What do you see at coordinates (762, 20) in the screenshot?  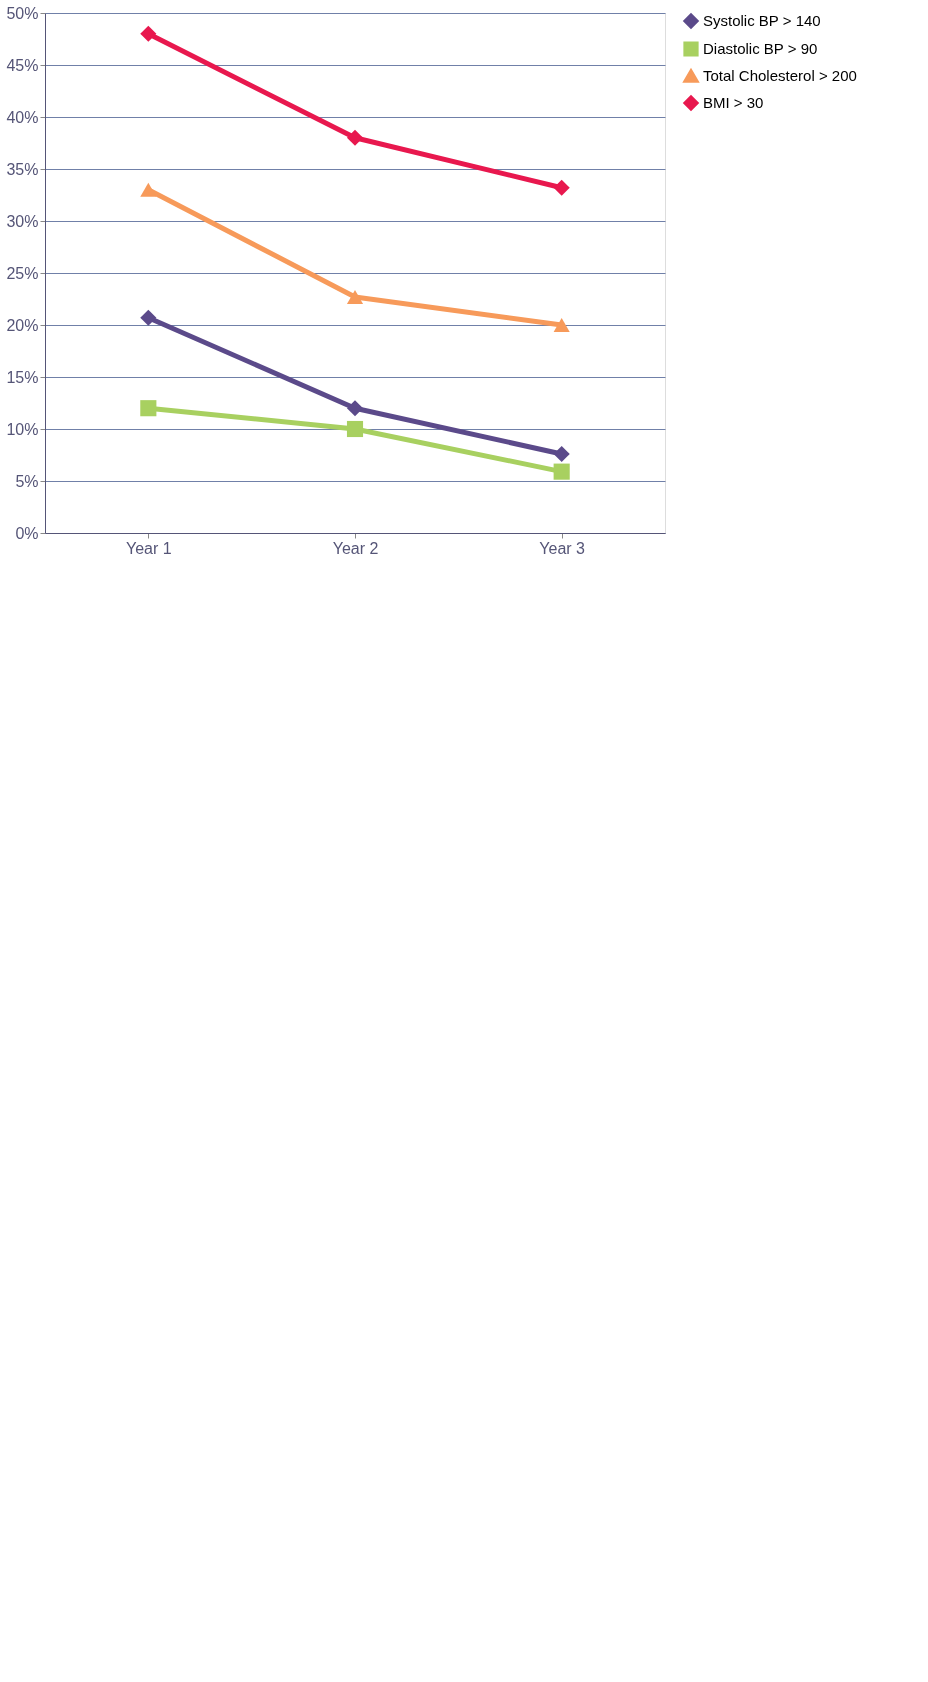 I see `legend-label: Systolic BP > 140` at bounding box center [762, 20].